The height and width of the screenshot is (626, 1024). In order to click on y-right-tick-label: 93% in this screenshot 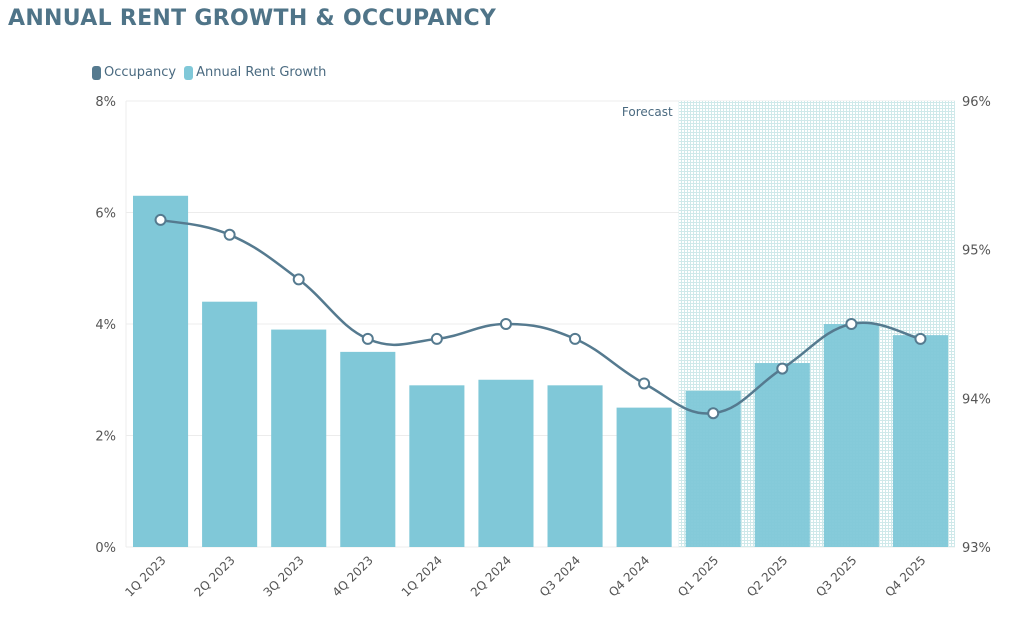, I will do `click(976, 548)`.